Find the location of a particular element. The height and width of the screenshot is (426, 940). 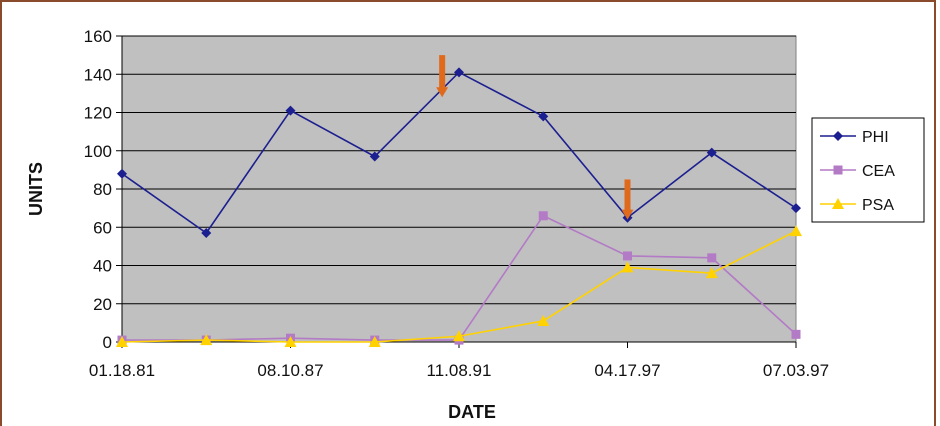

legend-label: PSA is located at coordinates (878, 205).